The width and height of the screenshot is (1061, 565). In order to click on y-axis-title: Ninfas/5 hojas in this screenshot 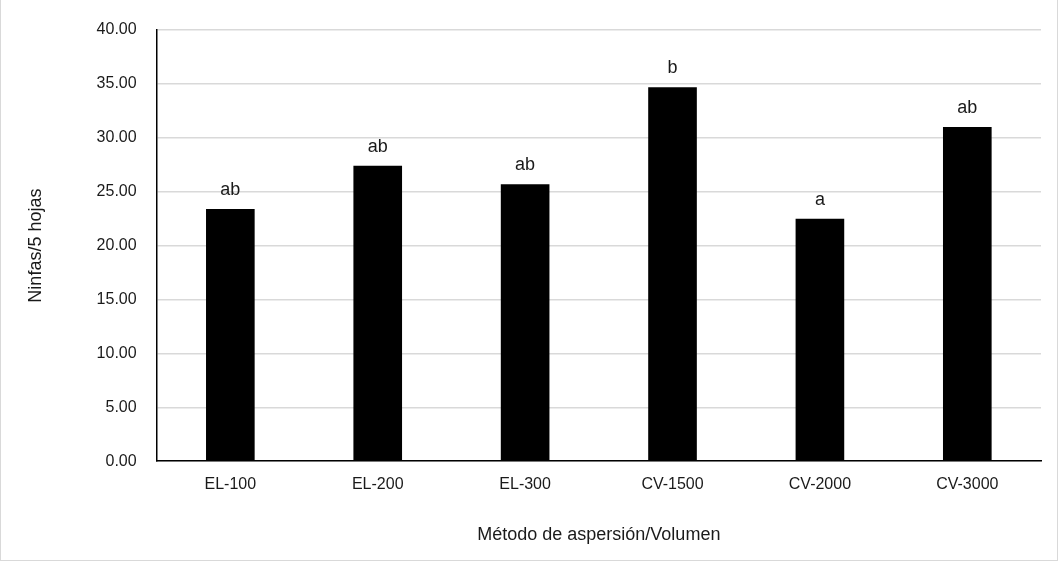, I will do `click(34, 245)`.